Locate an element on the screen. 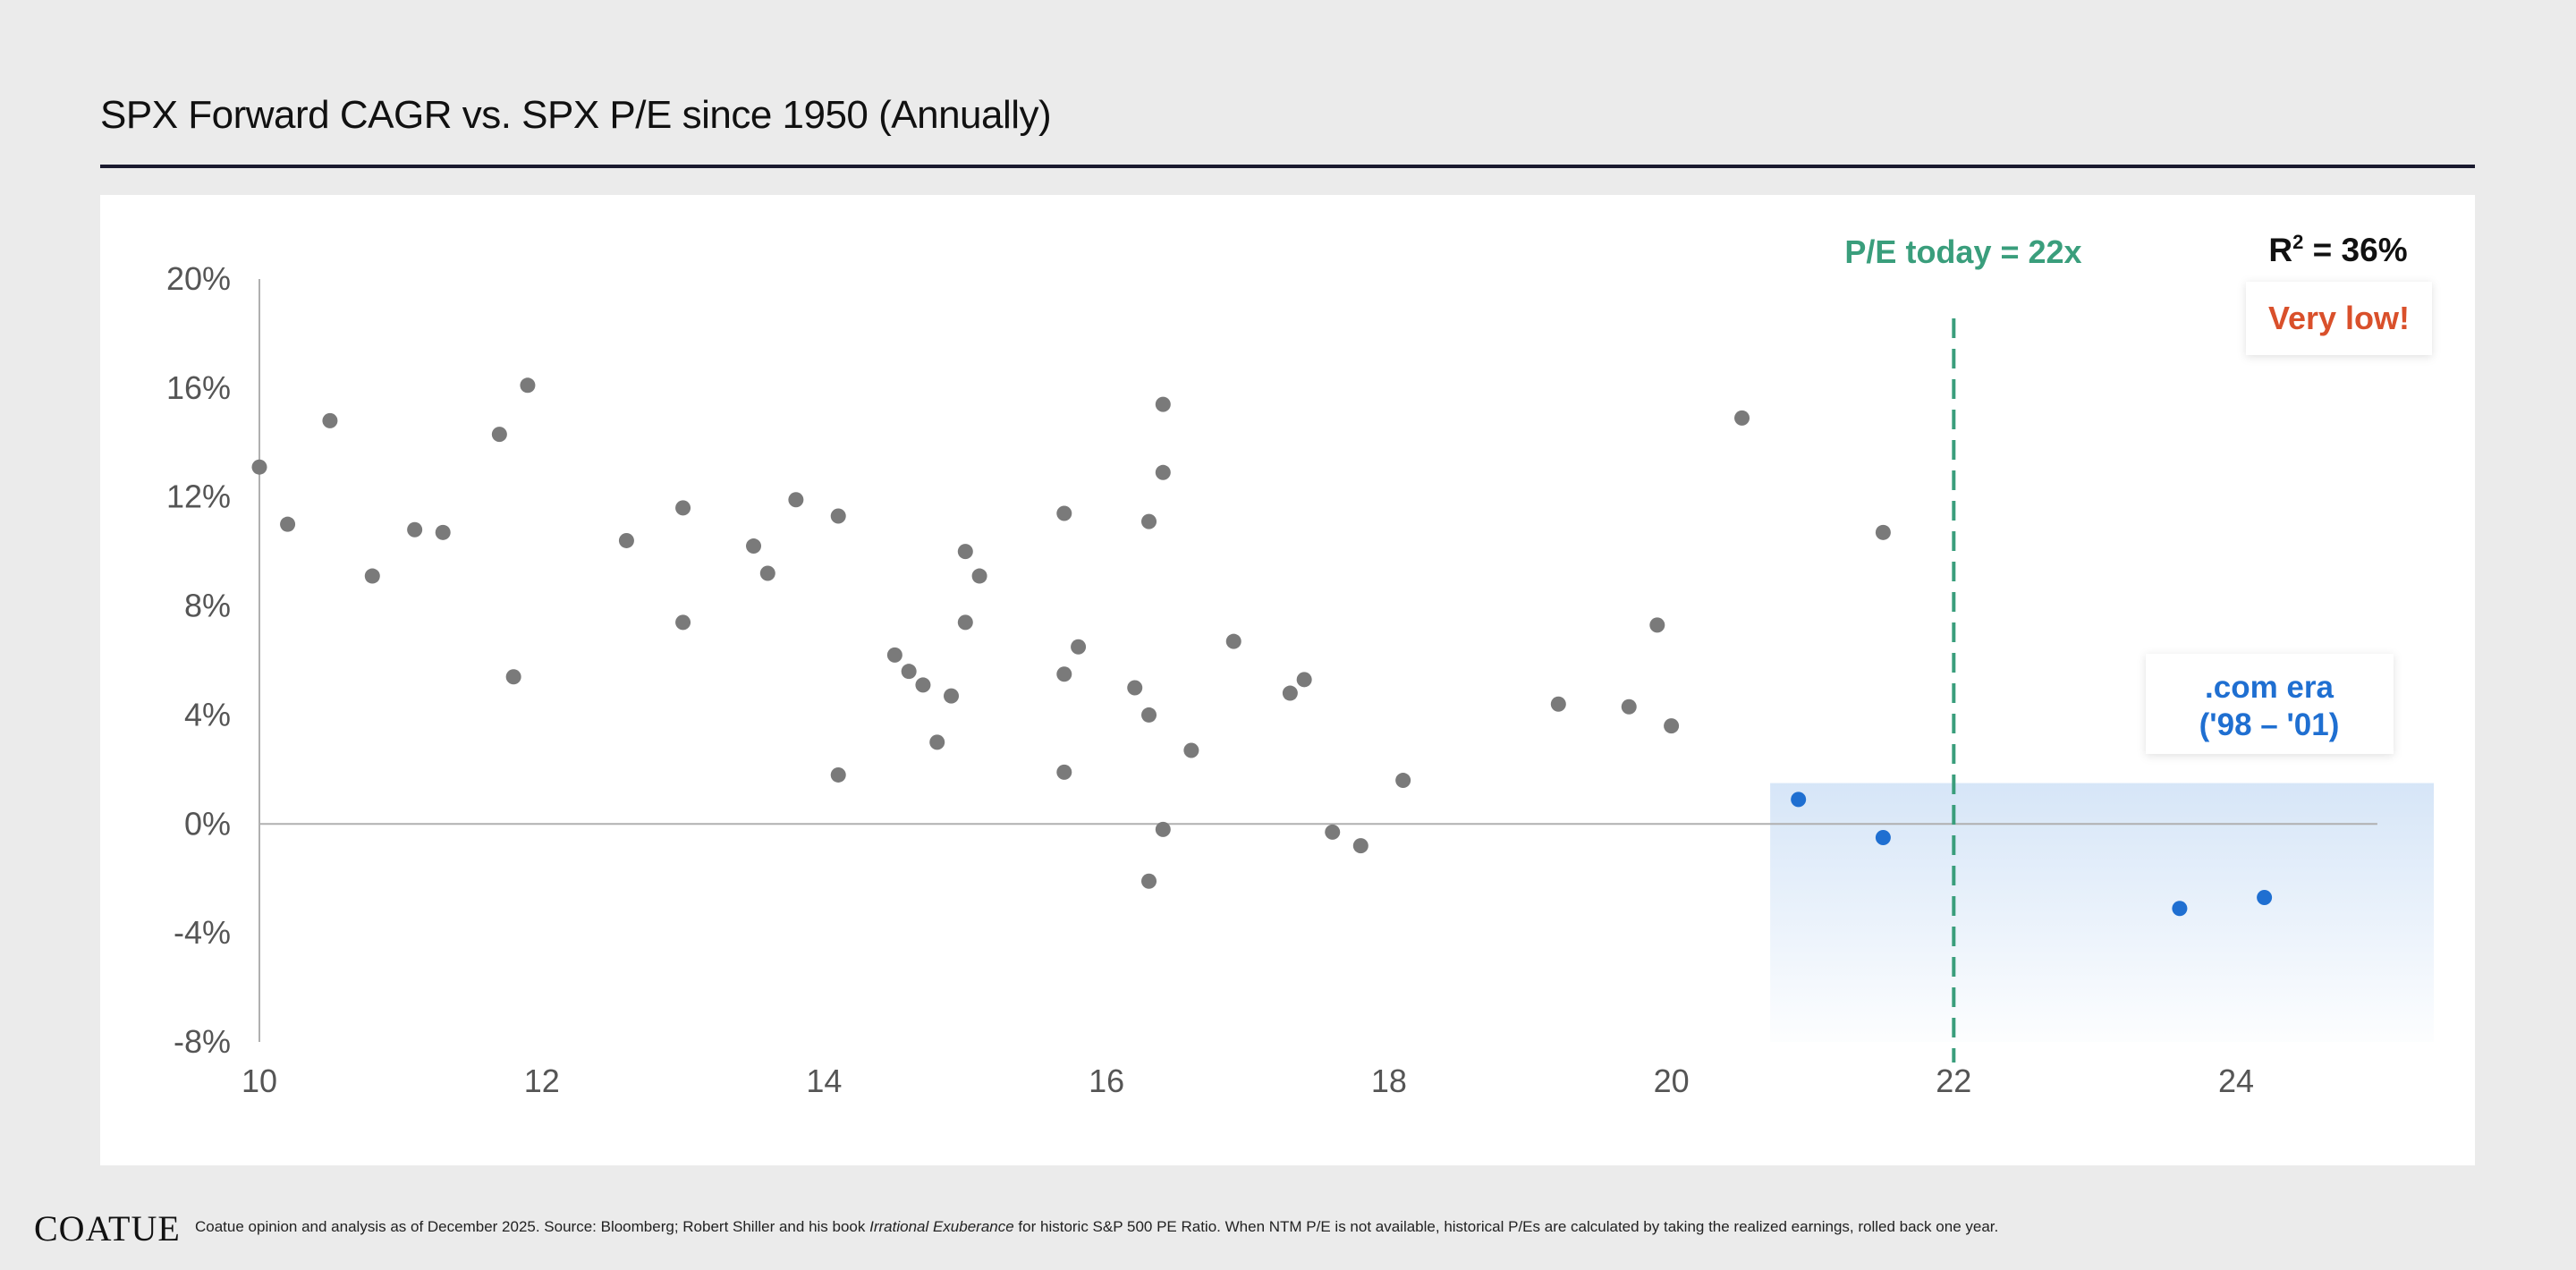 The image size is (2576, 1270). footnote-book-title: Irrational Exuberance is located at coordinates (941, 1226).